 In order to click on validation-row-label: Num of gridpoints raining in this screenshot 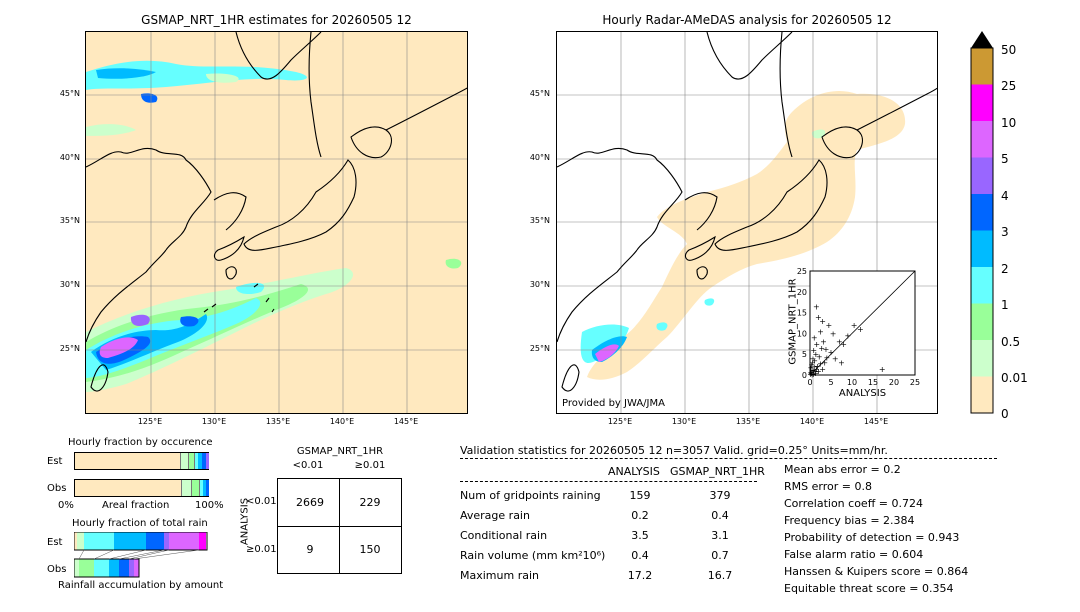, I will do `click(530, 495)`.